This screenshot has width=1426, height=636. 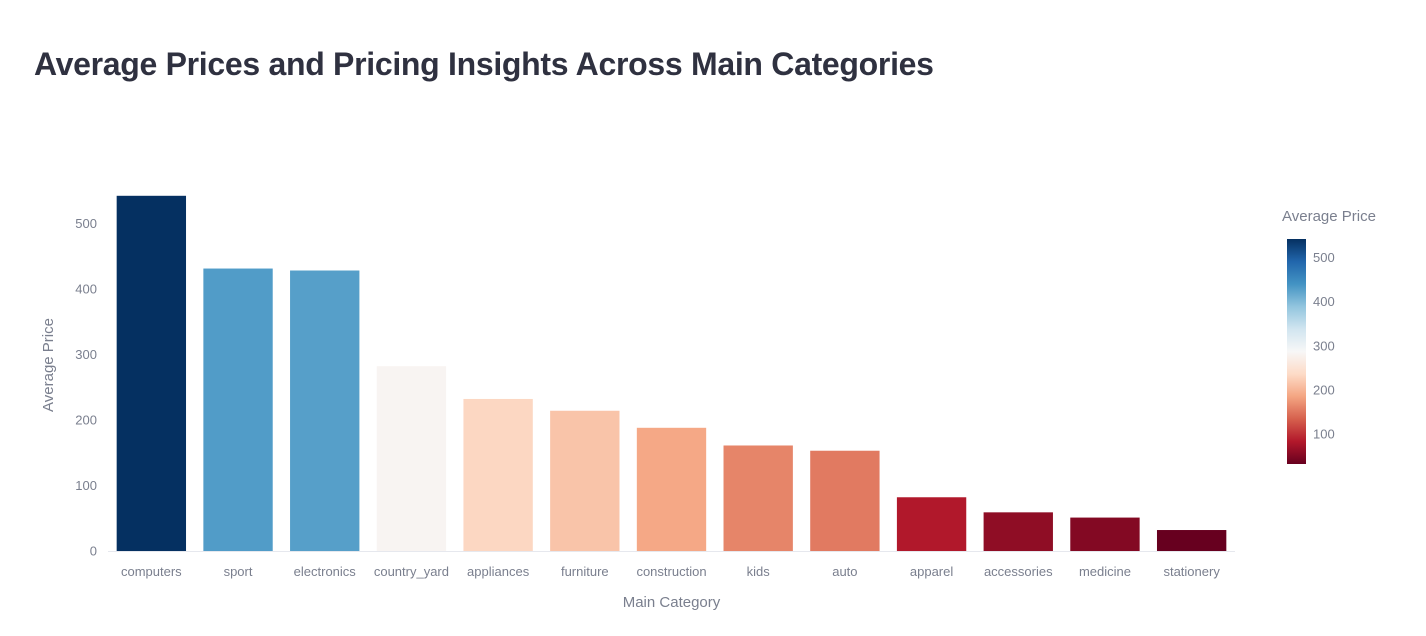 I want to click on colorbar-tick-labels: 100 200 300 400 500, so click(x=1324, y=345).